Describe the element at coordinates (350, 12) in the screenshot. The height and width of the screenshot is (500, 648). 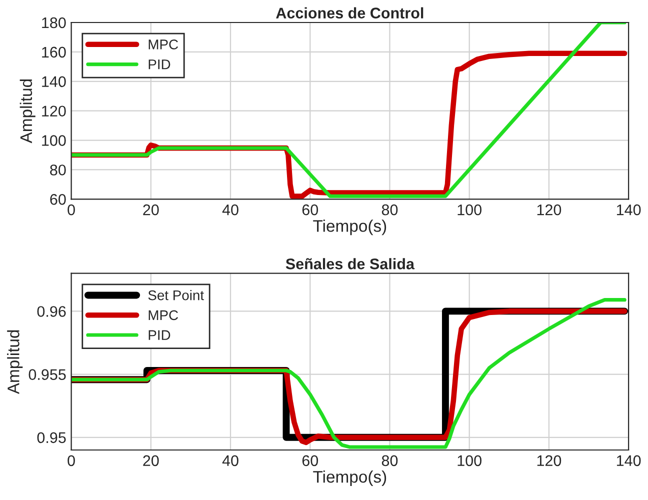
I see `chart-title: Acciones de Control` at that location.